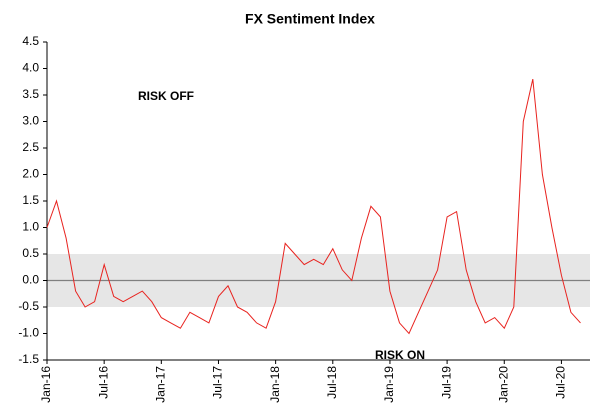 This screenshot has width=592, height=417. What do you see at coordinates (503, 384) in the screenshot?
I see `x-tick-label: Jan-20` at bounding box center [503, 384].